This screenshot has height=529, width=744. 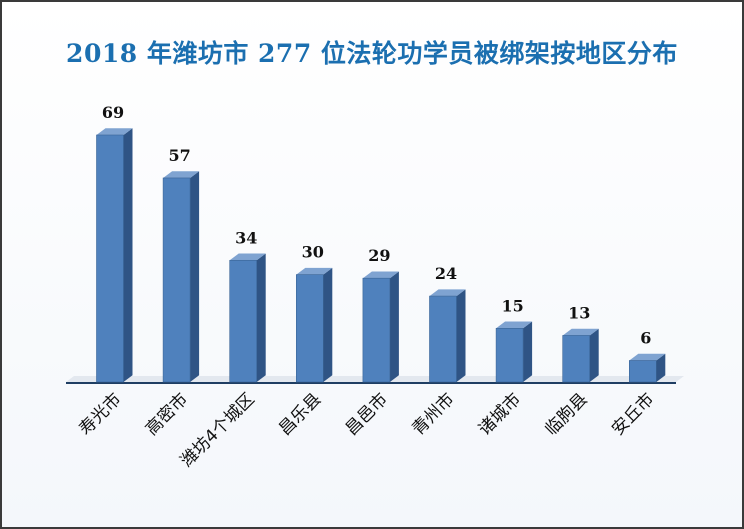 What do you see at coordinates (446, 273) in the screenshot?
I see `data-label: 24` at bounding box center [446, 273].